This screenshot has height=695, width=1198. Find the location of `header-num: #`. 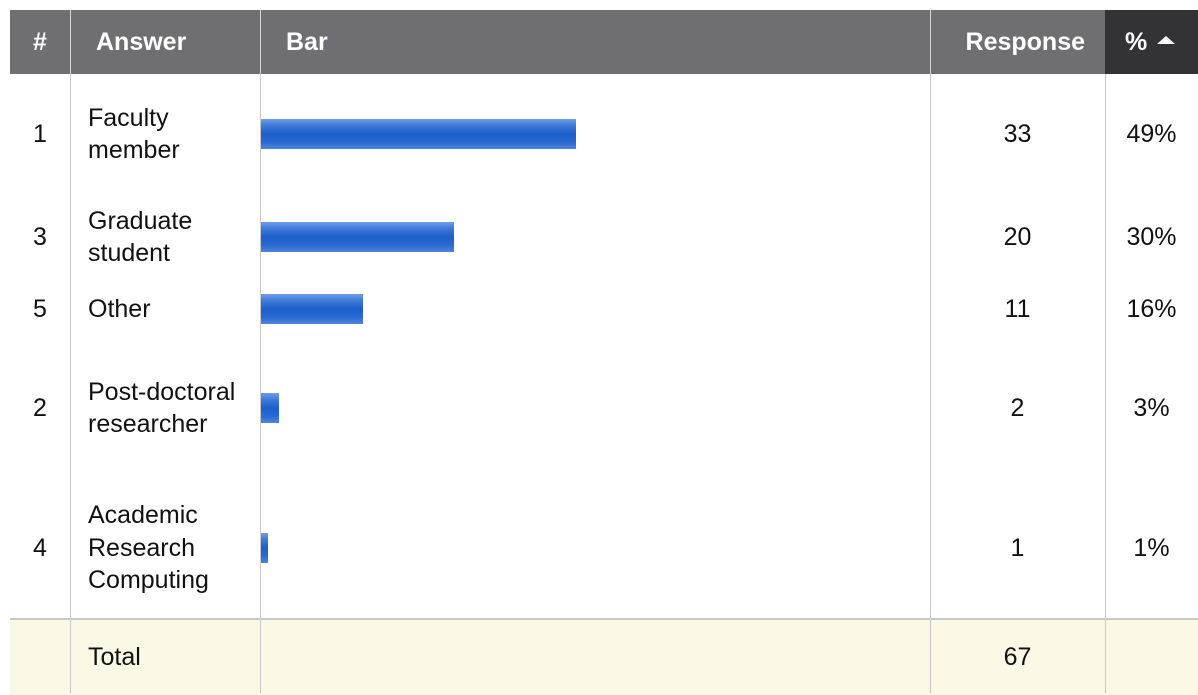

header-num: # is located at coordinates (40, 41).